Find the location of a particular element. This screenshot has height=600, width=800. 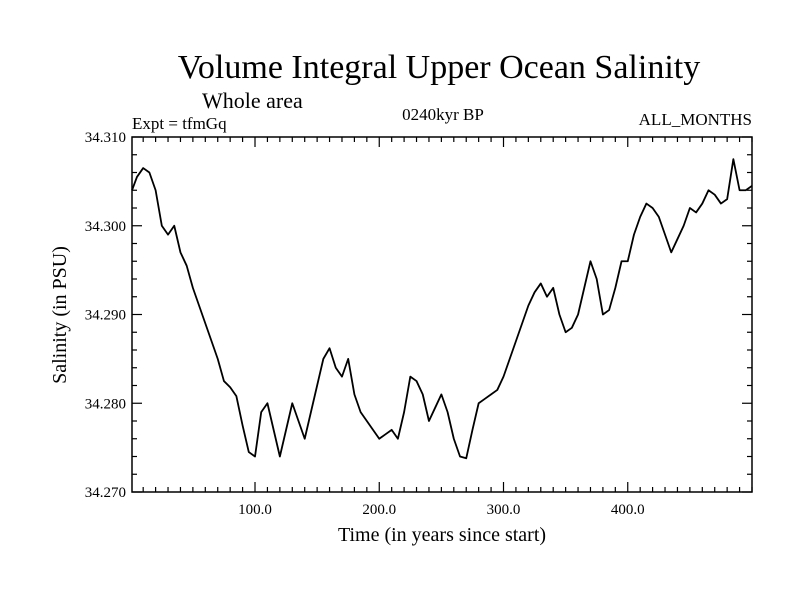

x-tick-label: 300.0 is located at coordinates (504, 510).